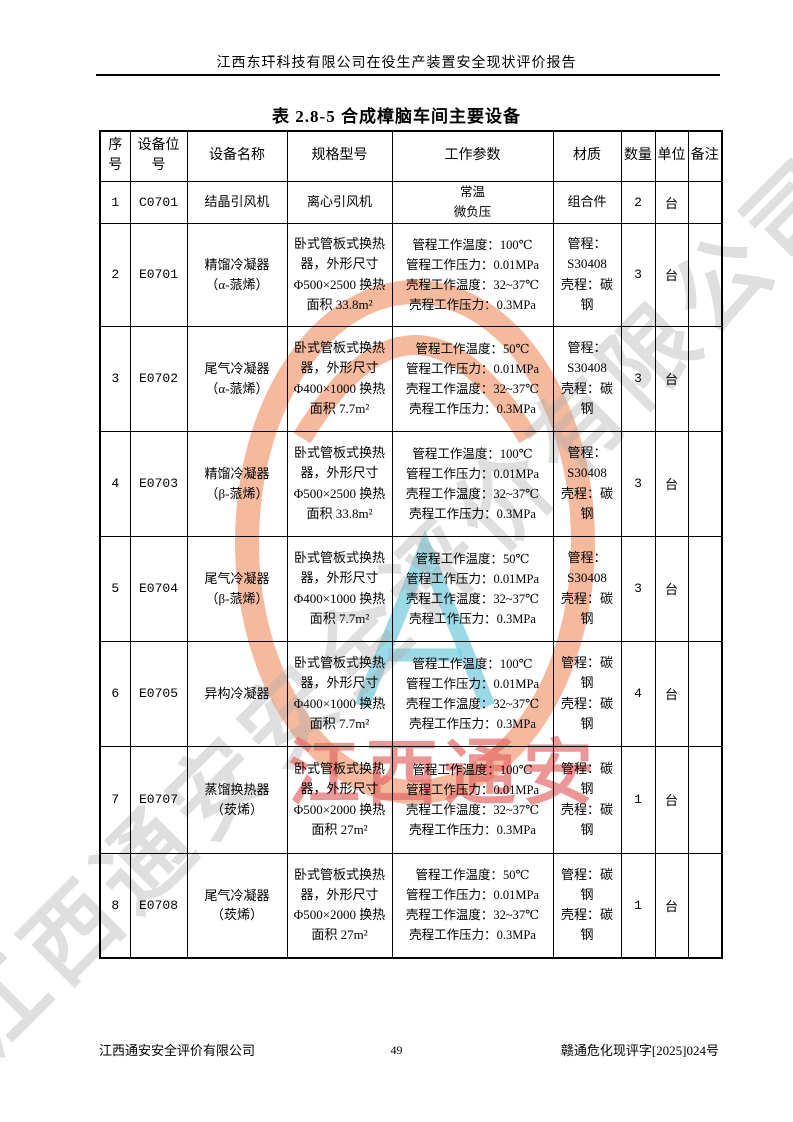 The image size is (793, 1122). I want to click on cell-equipment-name: 尾气冷凝器 （α-蒎烯）, so click(237, 378).